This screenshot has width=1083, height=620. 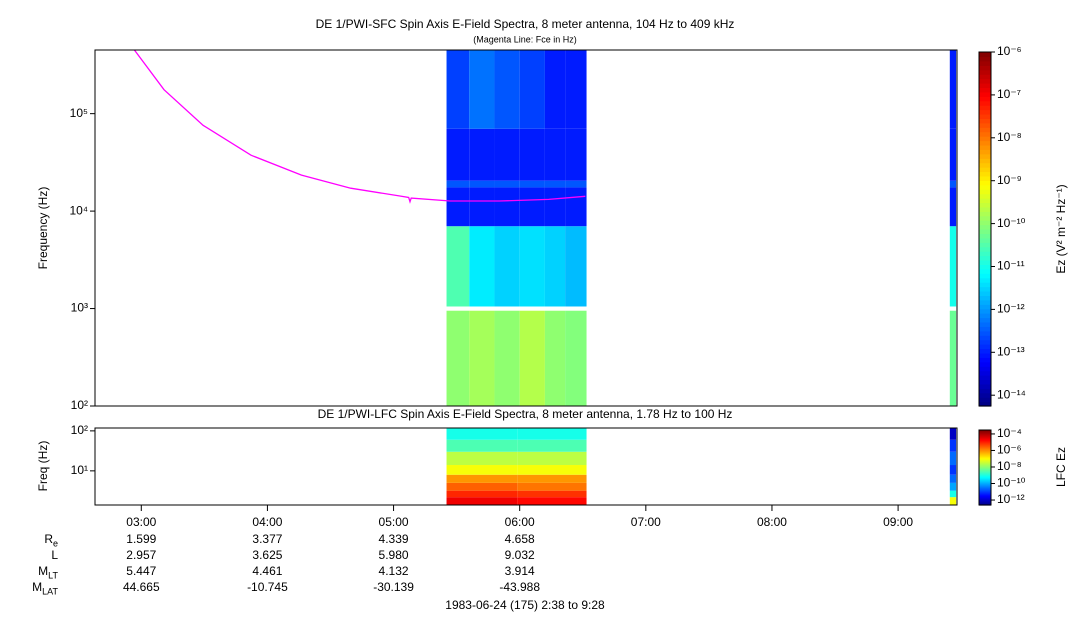 What do you see at coordinates (526, 466) in the screenshot?
I see `plot-frame` at bounding box center [526, 466].